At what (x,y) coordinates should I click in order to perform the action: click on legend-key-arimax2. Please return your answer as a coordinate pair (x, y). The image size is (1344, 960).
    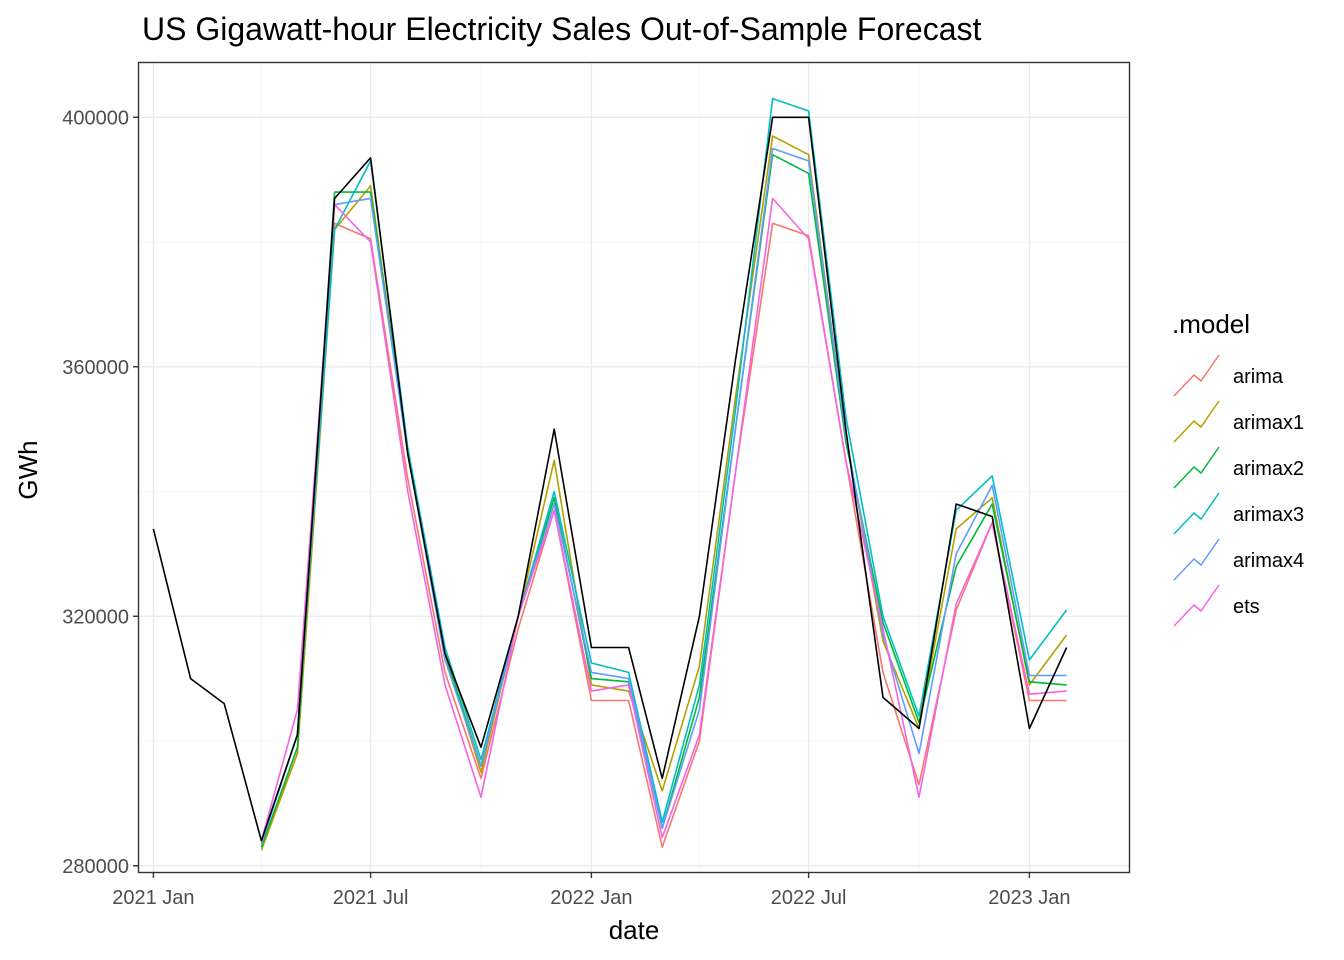
    Looking at the image, I should click on (1196, 467).